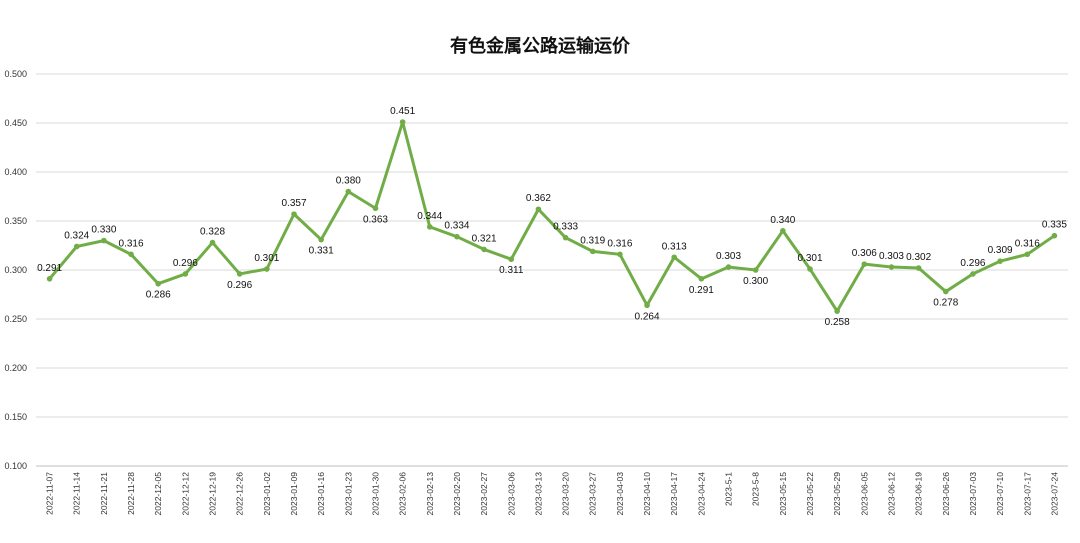  Describe the element at coordinates (1054, 225) in the screenshot. I see `data-label: 0.335` at that location.